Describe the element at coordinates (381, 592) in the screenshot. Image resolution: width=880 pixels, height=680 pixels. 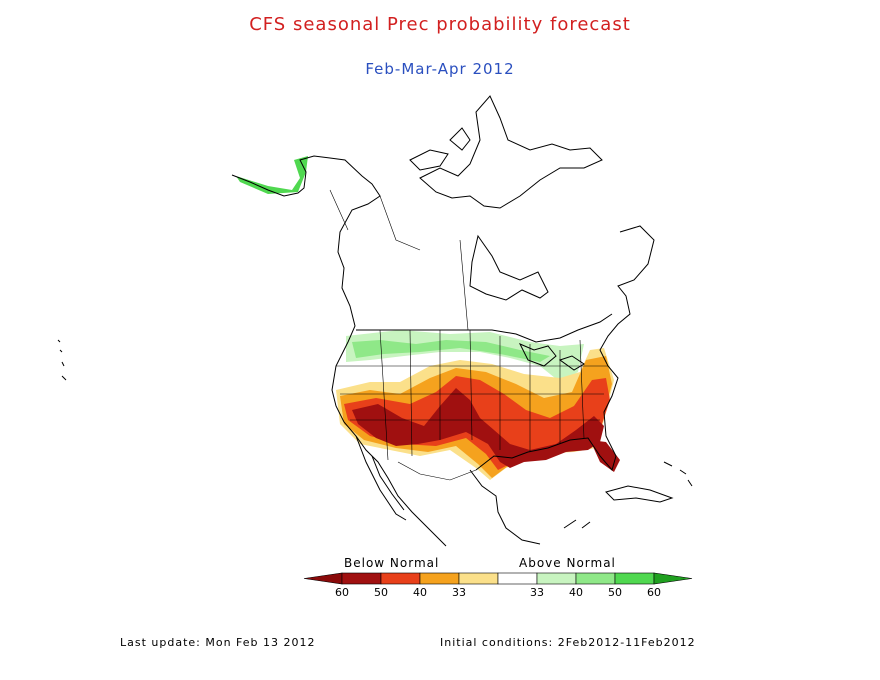
I see `legend-tick-1: 50` at that location.